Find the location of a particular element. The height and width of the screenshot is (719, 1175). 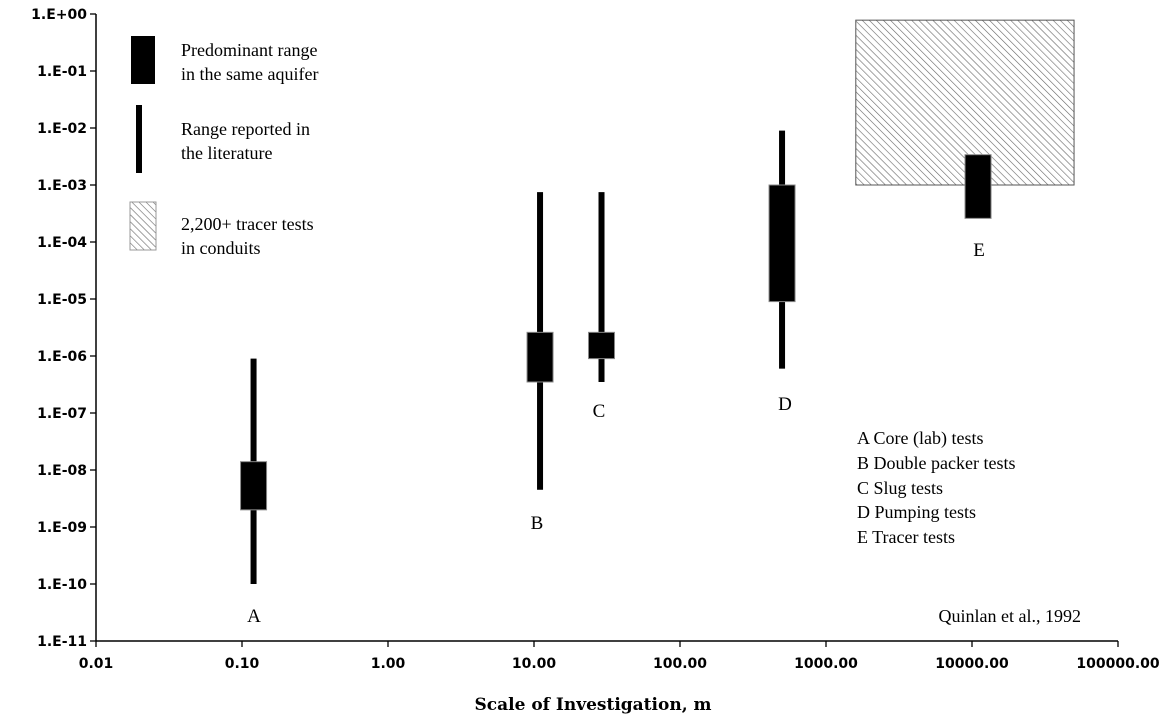

legend-swatch-predominant is located at coordinates (143, 60).